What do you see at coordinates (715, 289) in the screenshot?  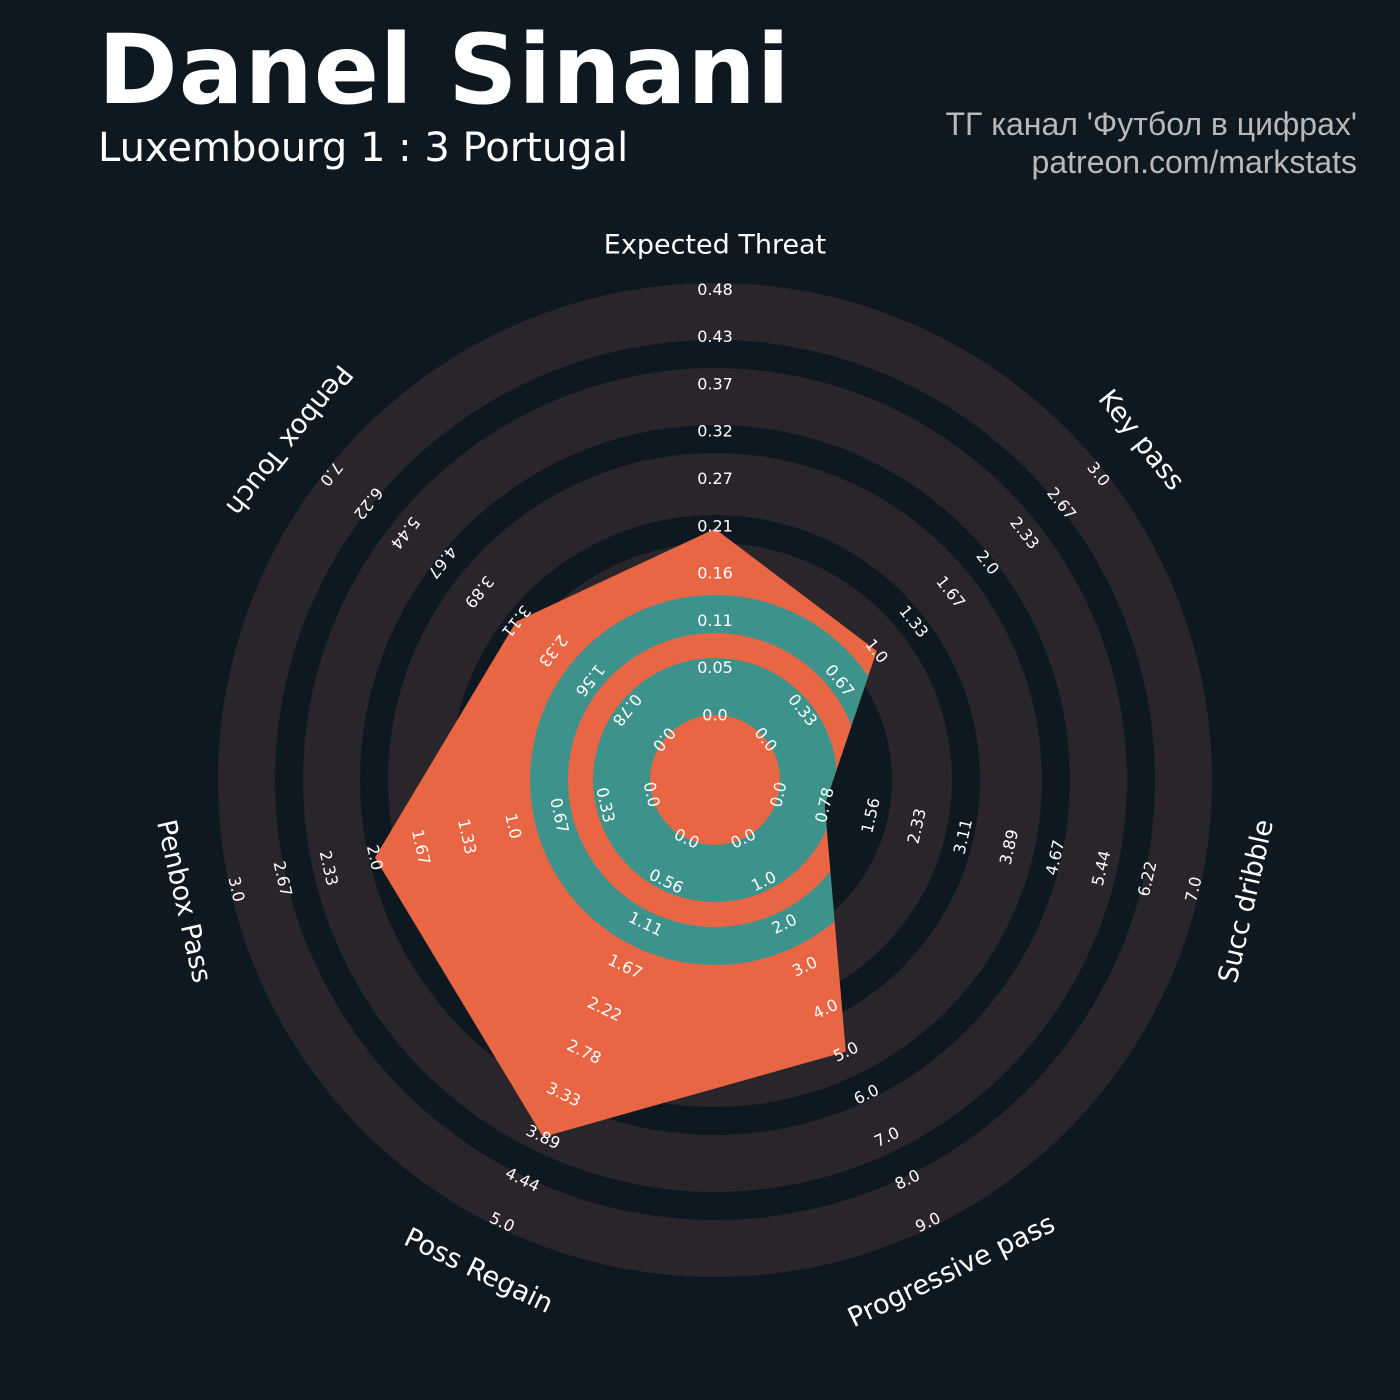 I see `tick-label: 0.48` at bounding box center [715, 289].